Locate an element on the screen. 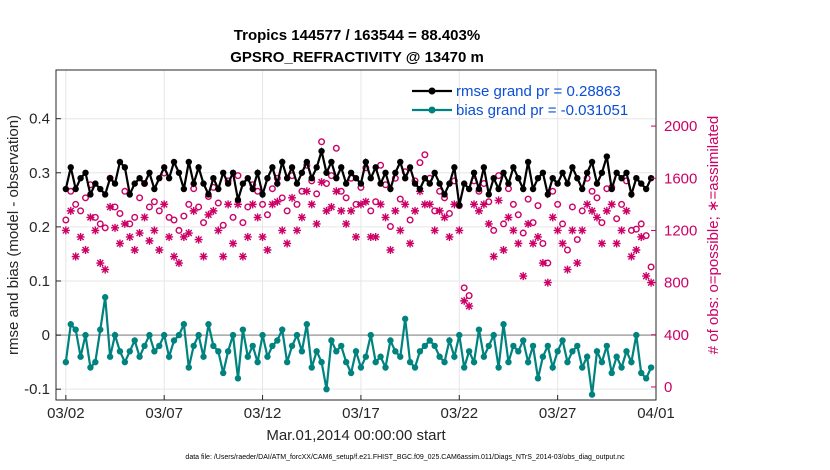 Image resolution: width=830 pixels, height=470 pixels. y-right-tick-label: 2000 is located at coordinates (680, 126).